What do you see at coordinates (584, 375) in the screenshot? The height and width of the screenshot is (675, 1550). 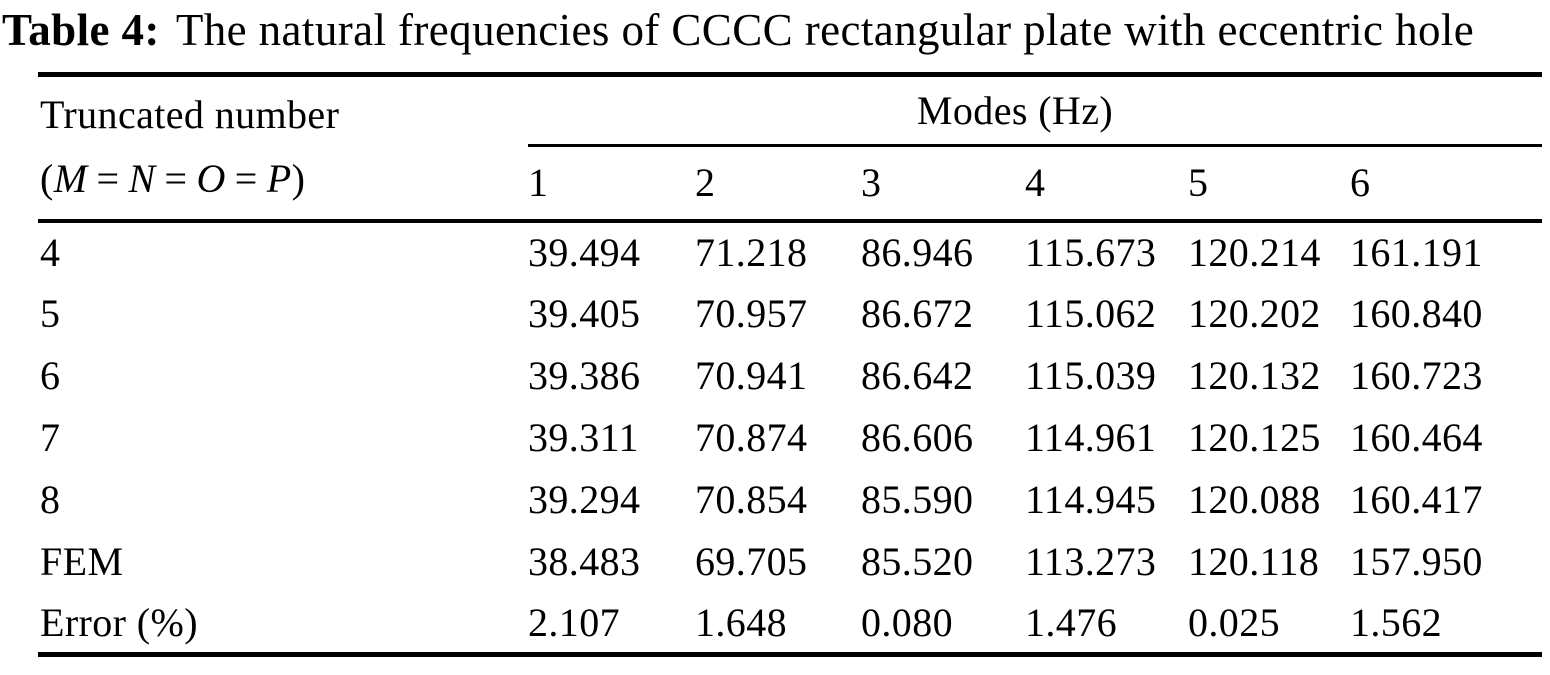 I see `cell-mode-1: 39.386` at bounding box center [584, 375].